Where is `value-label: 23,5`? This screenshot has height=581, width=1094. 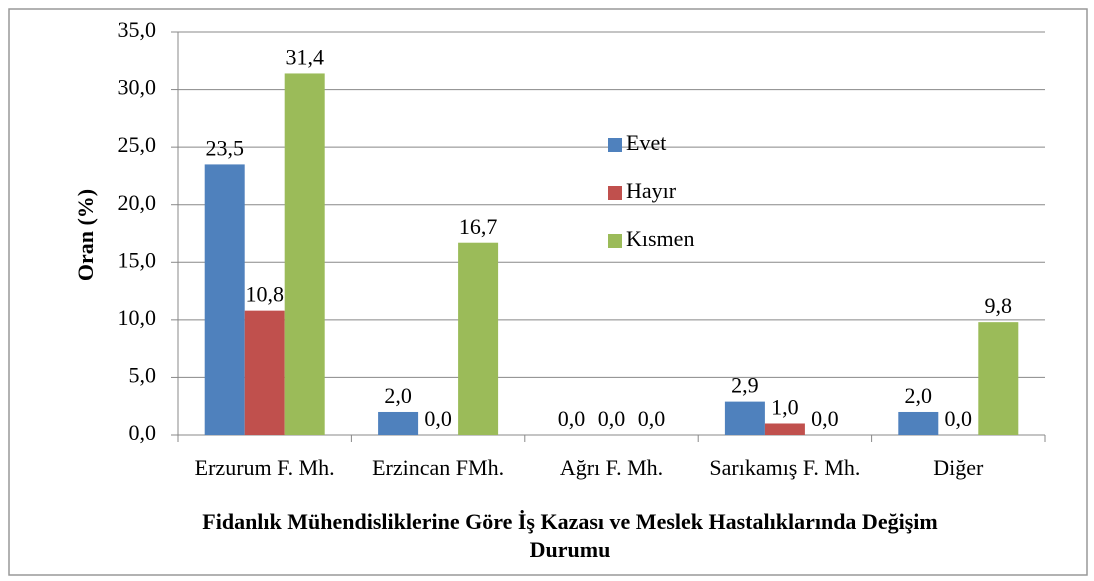
value-label: 23,5 is located at coordinates (224, 147).